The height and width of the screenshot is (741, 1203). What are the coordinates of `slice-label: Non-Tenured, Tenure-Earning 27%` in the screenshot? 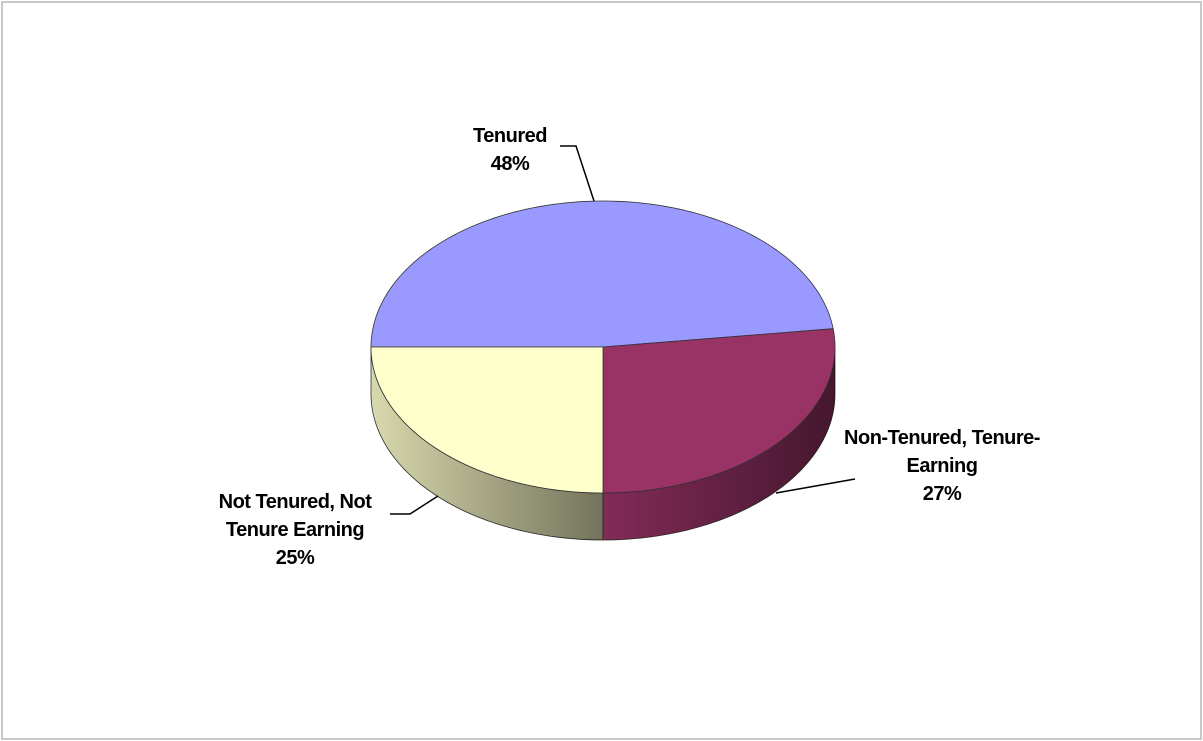 It's located at (942, 466).